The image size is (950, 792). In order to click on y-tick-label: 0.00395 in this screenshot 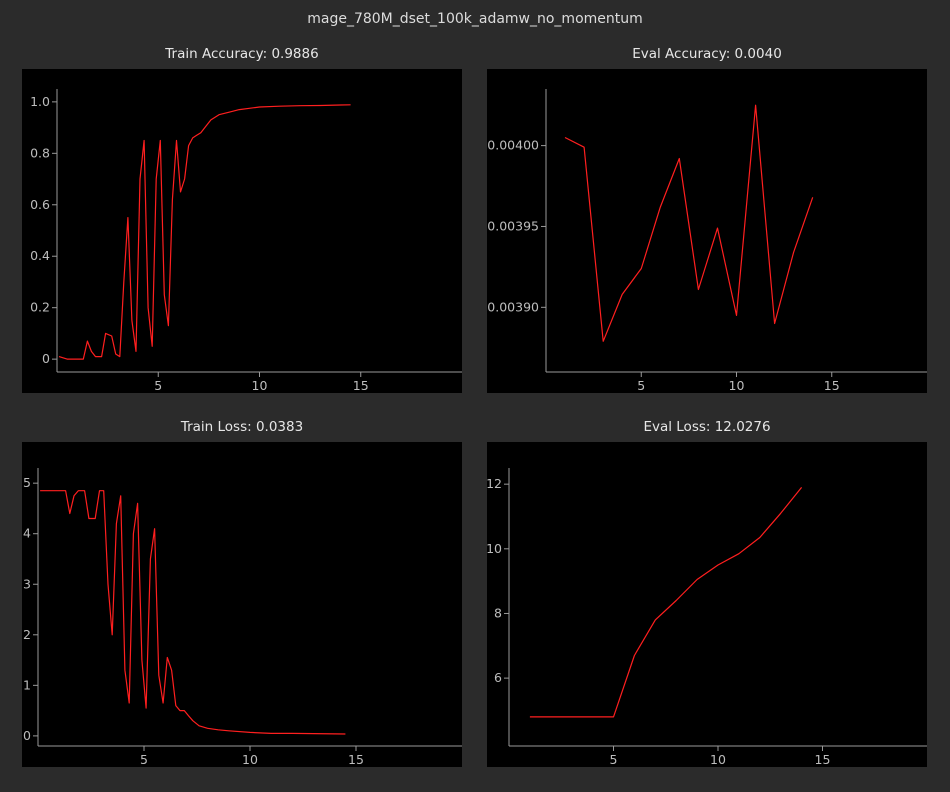, I will do `click(513, 225)`.